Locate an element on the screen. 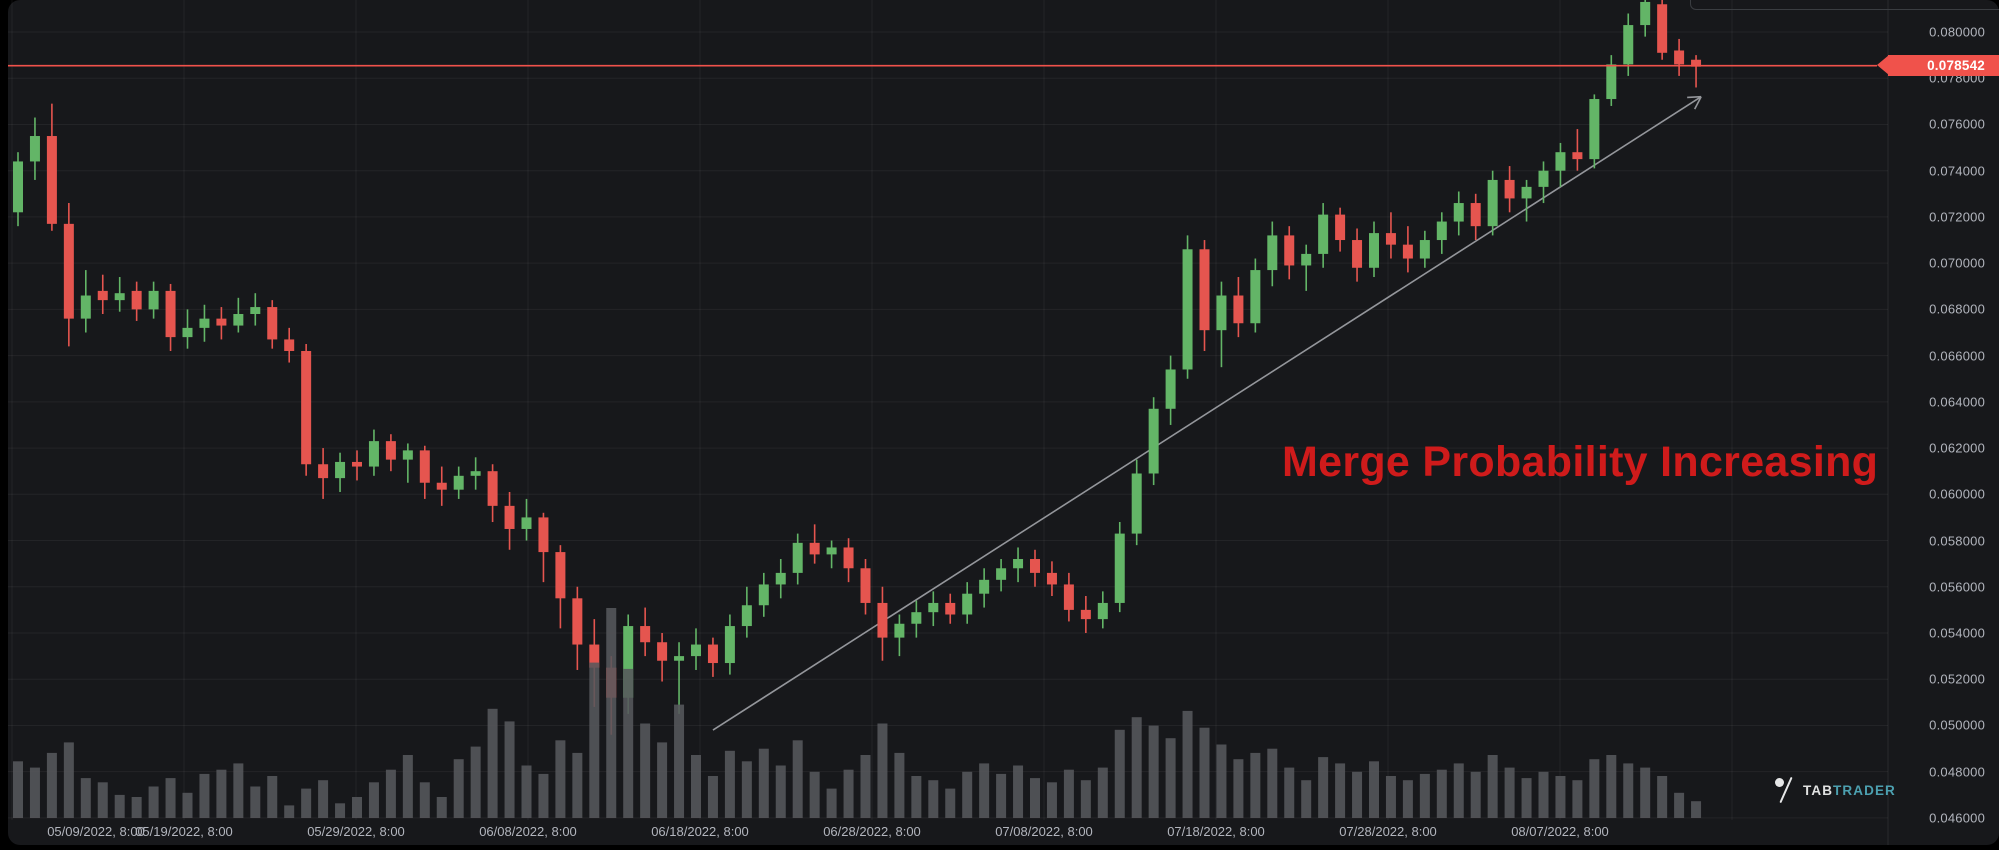 This screenshot has height=850, width=1999. wordmark-tab: TAB is located at coordinates (1818, 790).